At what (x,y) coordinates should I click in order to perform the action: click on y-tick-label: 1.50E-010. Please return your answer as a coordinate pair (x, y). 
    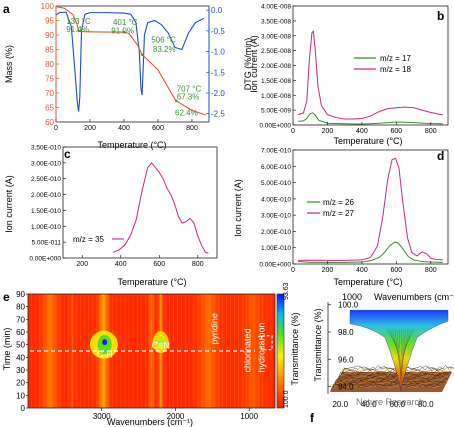
    Looking at the image, I should click on (46, 211).